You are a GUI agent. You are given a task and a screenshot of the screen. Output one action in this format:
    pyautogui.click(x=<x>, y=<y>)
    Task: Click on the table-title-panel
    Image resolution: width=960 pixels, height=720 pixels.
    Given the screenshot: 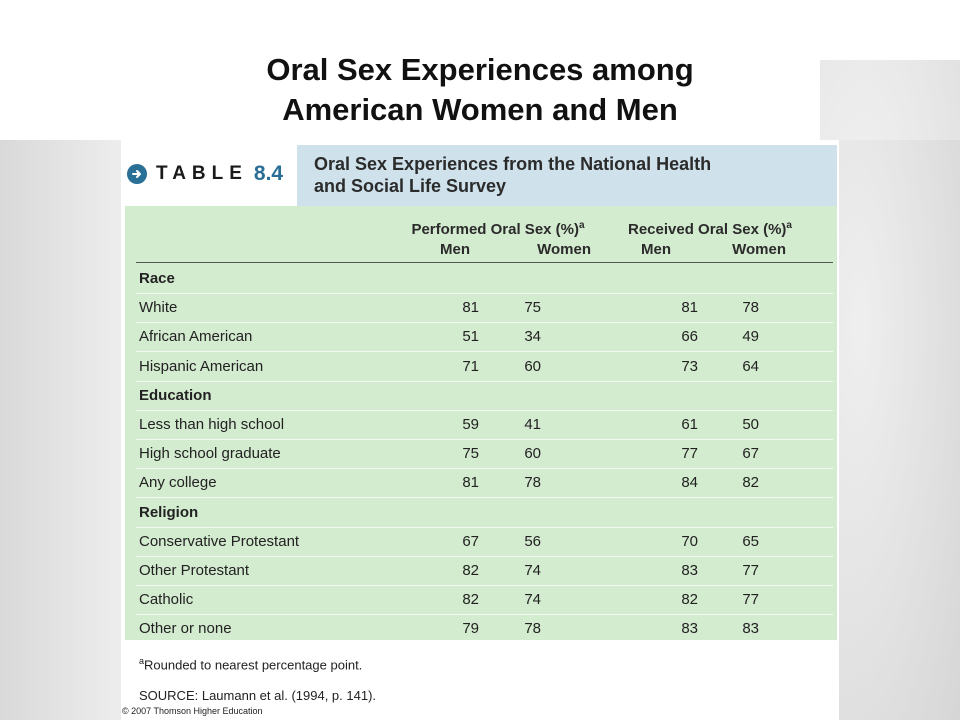 What is the action you would take?
    pyautogui.click(x=567, y=175)
    